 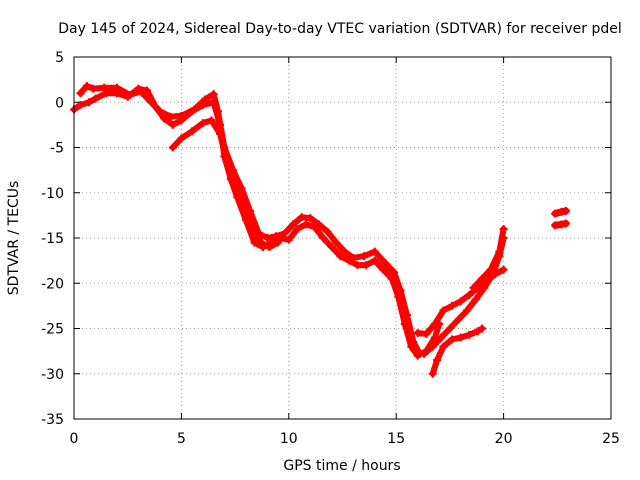 I want to click on series-track-main-c, so click(x=225, y=184).